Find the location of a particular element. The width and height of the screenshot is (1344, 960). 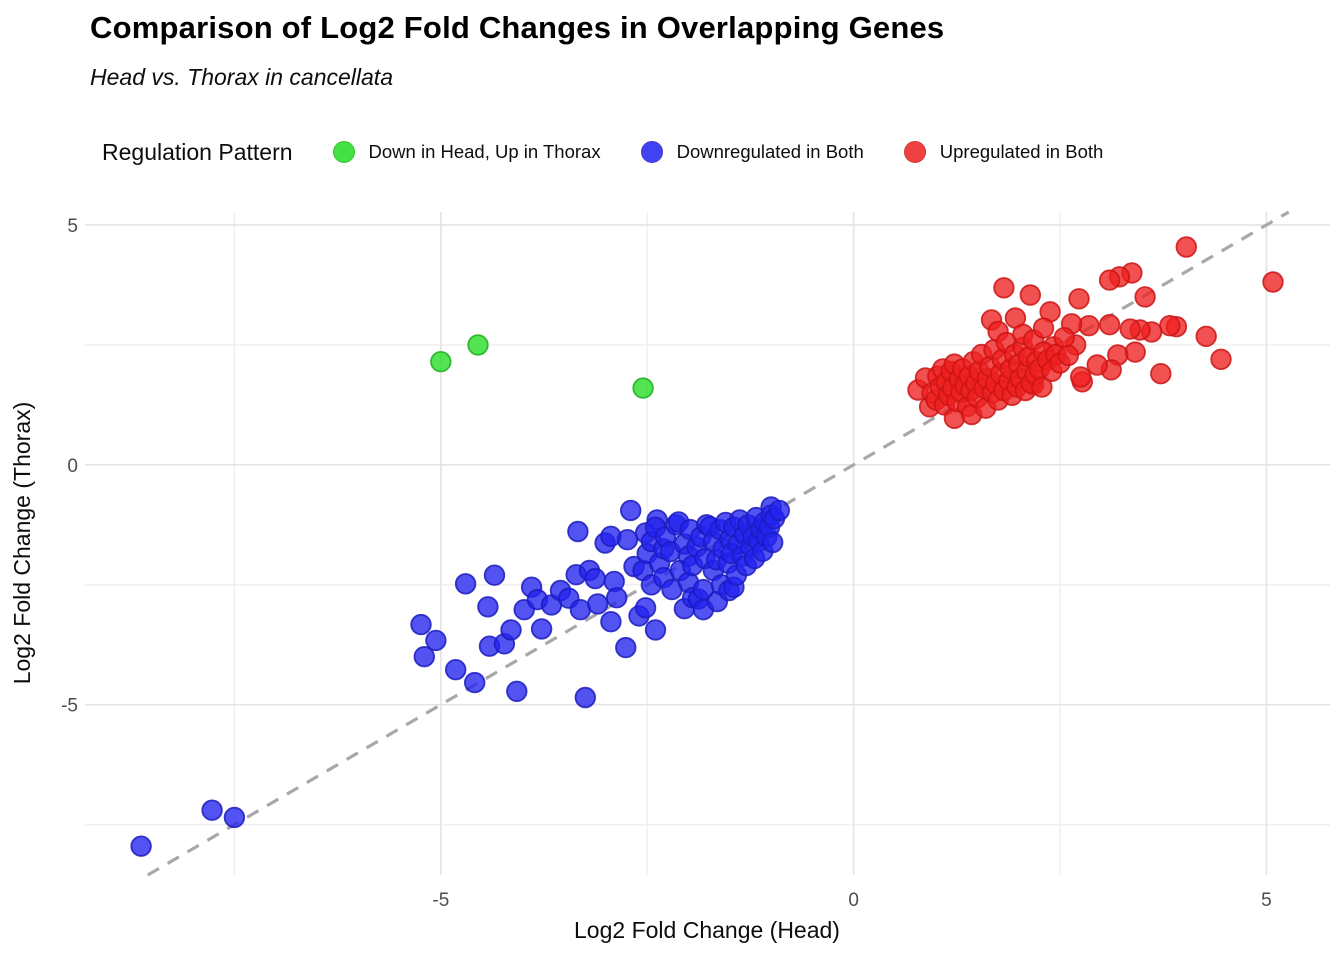

x-axis-title: Log2 Fold Change (Head) is located at coordinates (707, 930).